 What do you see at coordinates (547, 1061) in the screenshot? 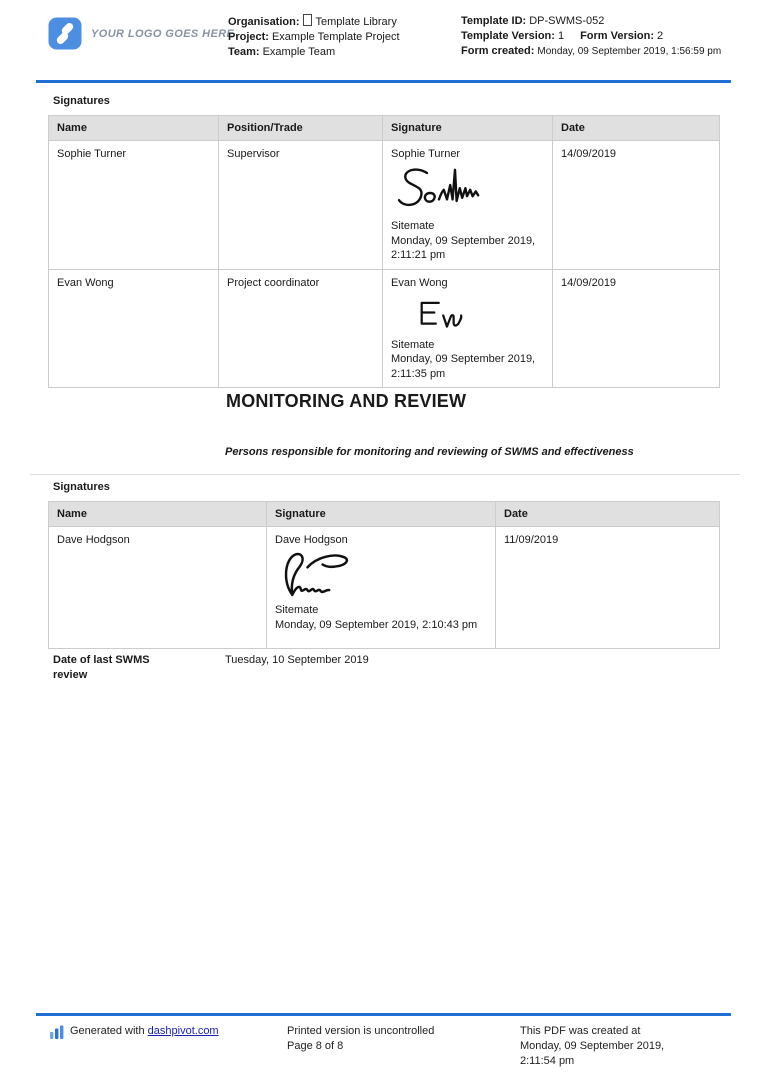
I see `pdf-created-time: 2:11:54 pm` at bounding box center [547, 1061].